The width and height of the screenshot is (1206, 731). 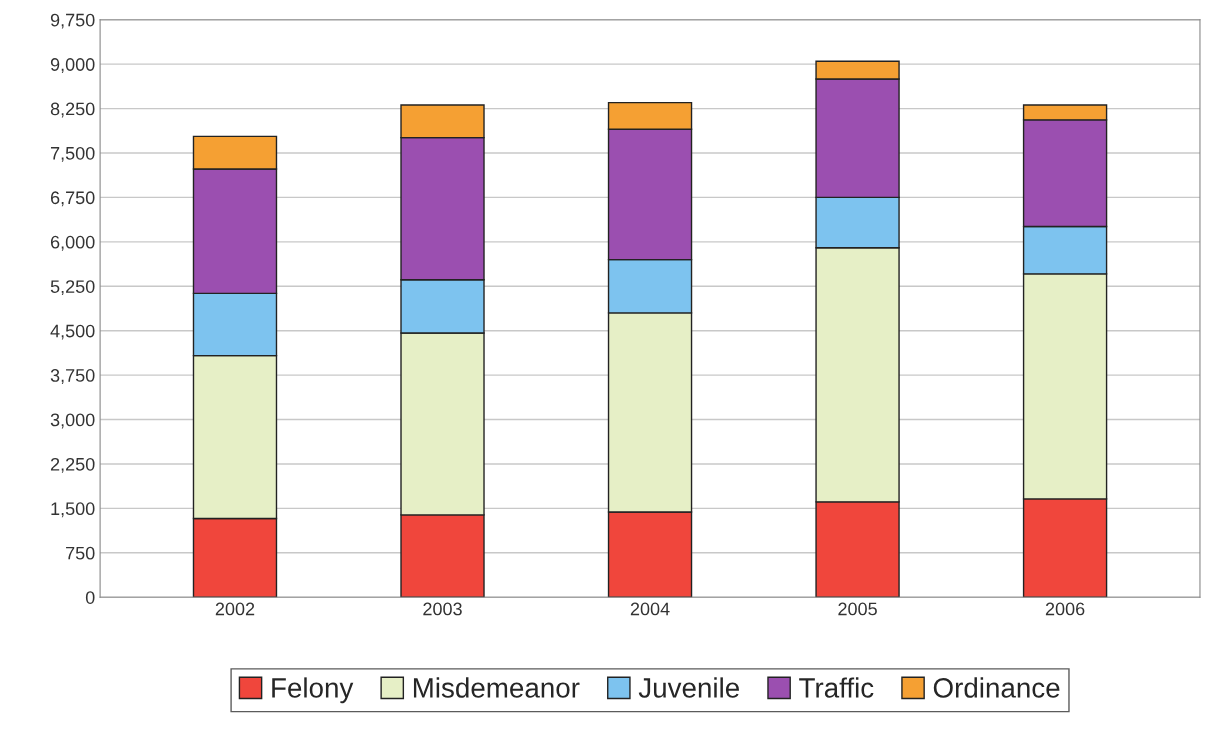 What do you see at coordinates (857, 609) in the screenshot?
I see `x-tick-label: 2005` at bounding box center [857, 609].